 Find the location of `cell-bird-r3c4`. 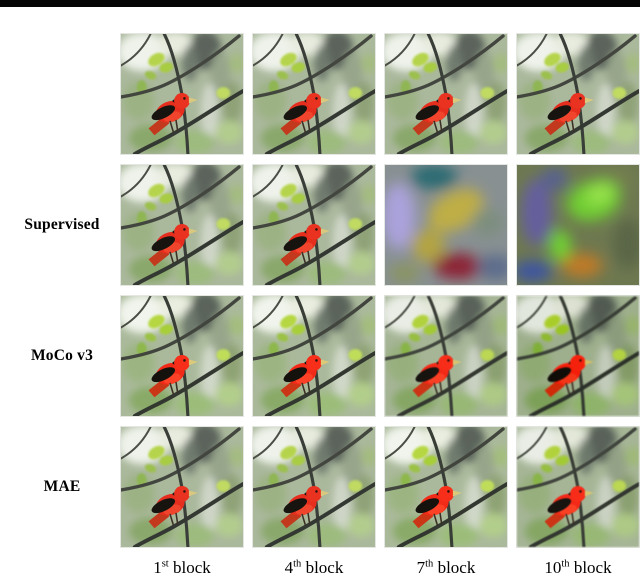

cell-bird-r3c4 is located at coordinates (578, 356).